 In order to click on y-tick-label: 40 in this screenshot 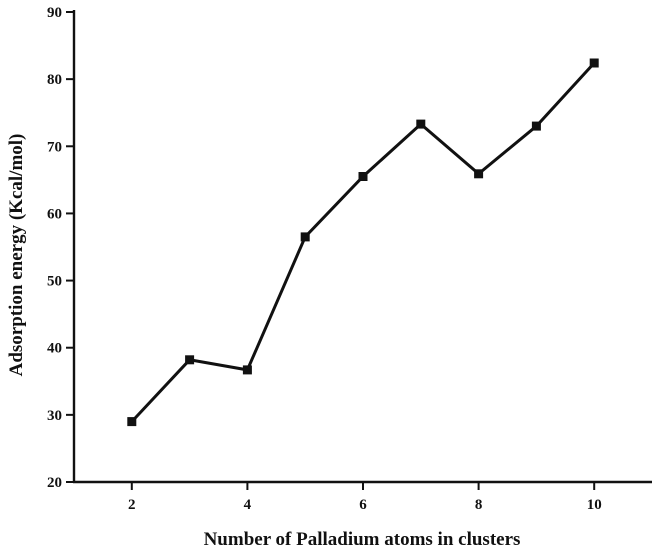, I will do `click(54, 349)`.